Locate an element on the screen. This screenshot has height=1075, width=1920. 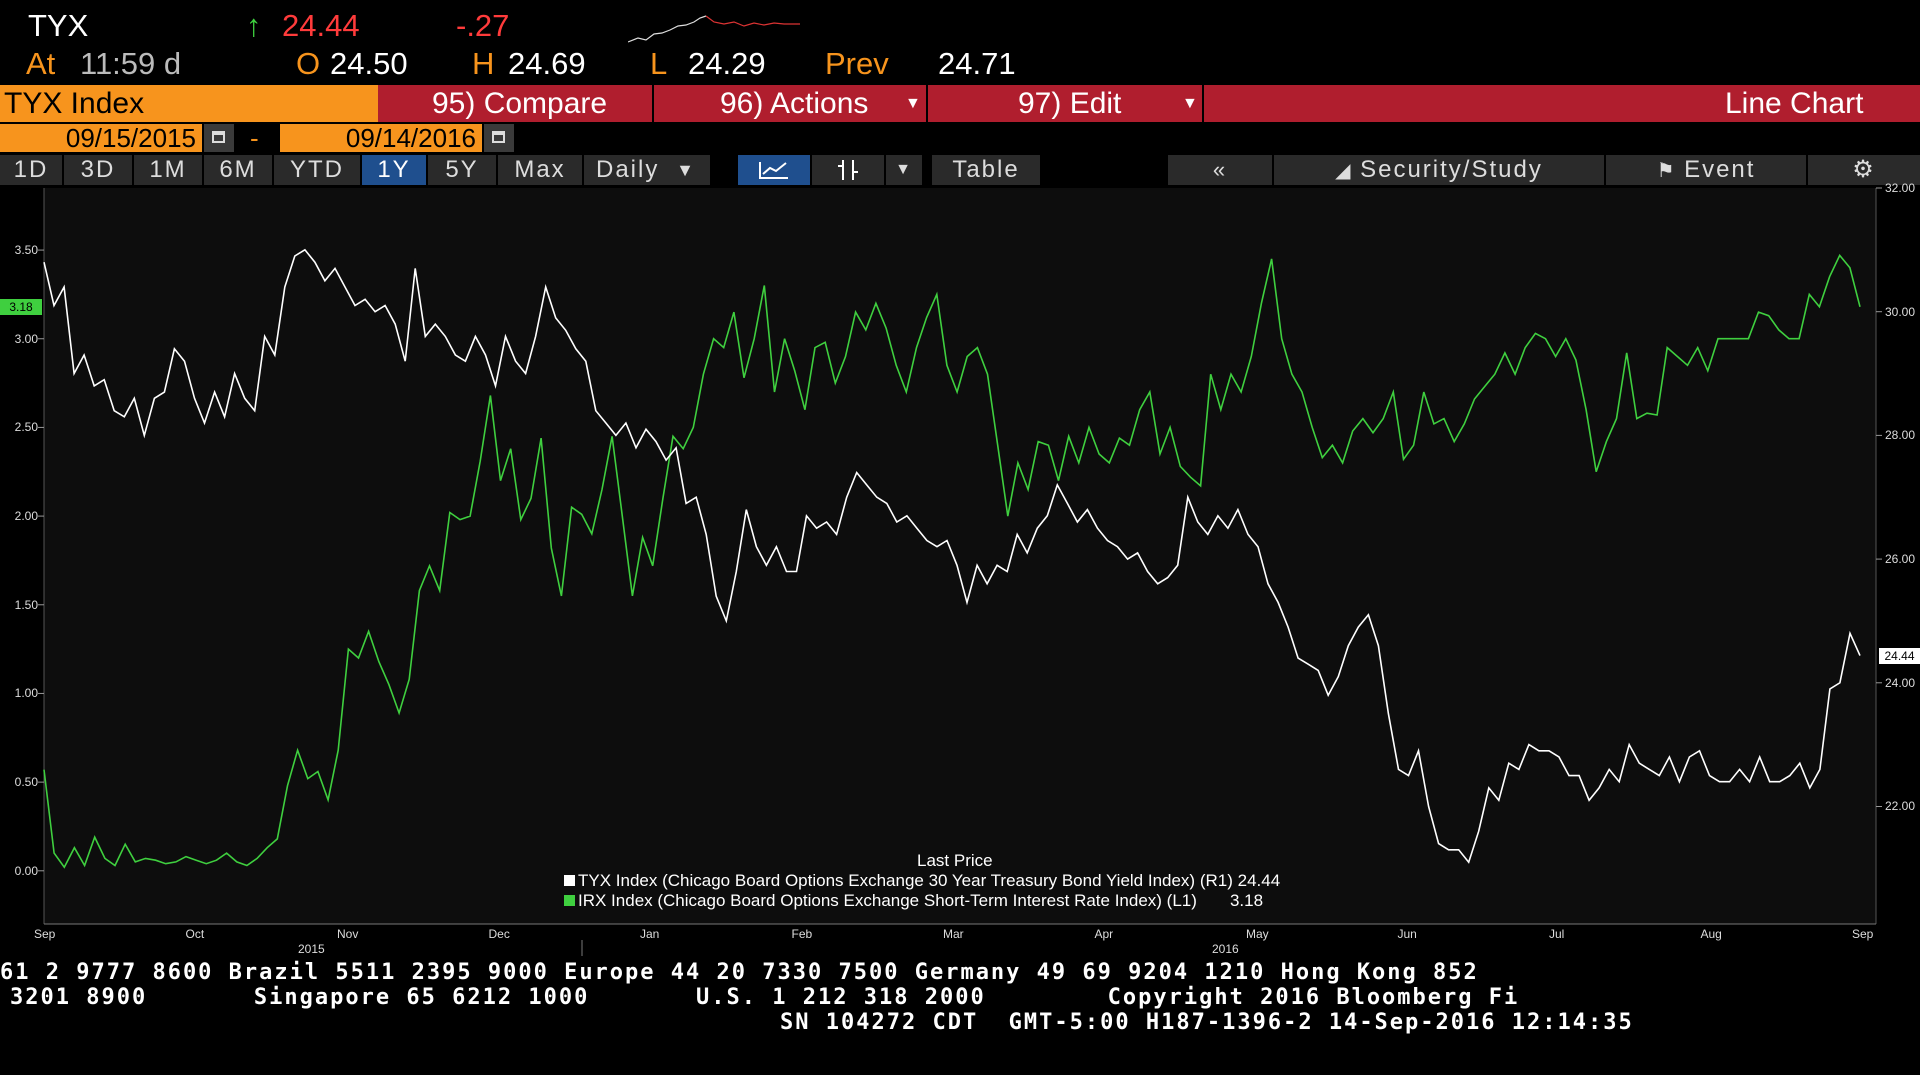
legend-swatch-irx is located at coordinates (569, 900).